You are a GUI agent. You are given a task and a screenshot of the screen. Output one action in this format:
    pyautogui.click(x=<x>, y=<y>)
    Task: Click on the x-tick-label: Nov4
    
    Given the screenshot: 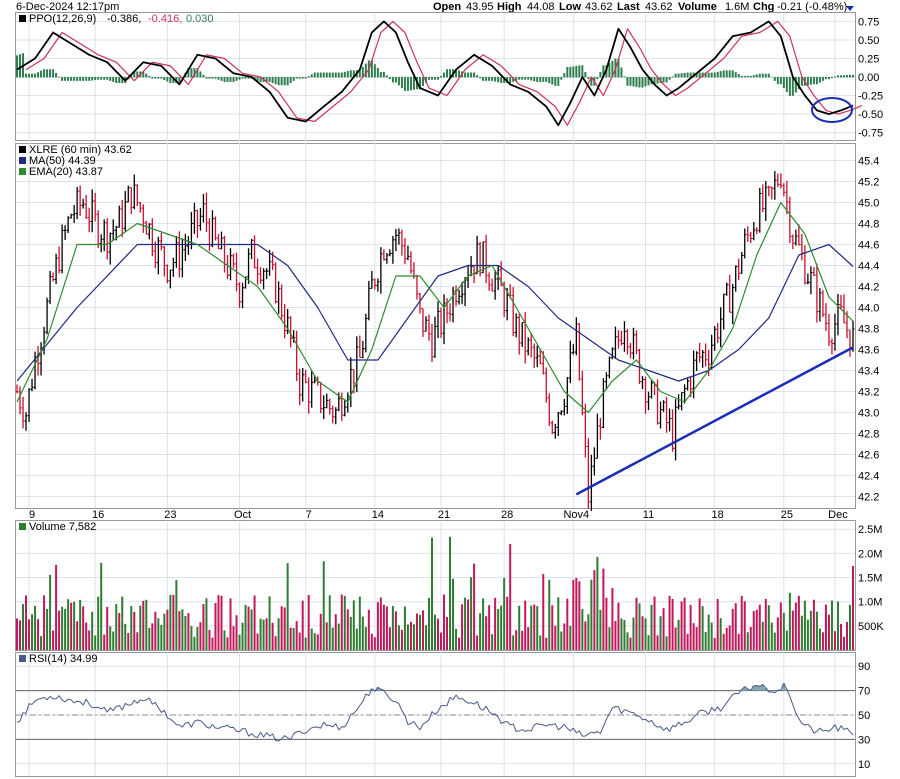 What is the action you would take?
    pyautogui.click(x=576, y=515)
    